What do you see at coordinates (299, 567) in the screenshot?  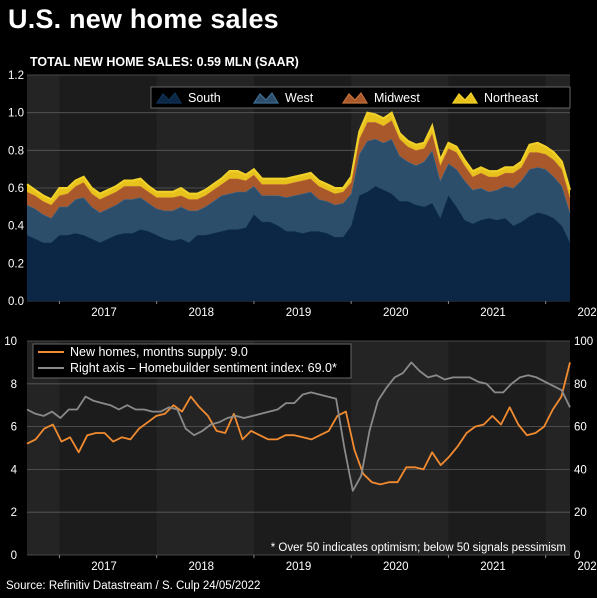 I see `bottom-xtick-label: 2019` at bounding box center [299, 567].